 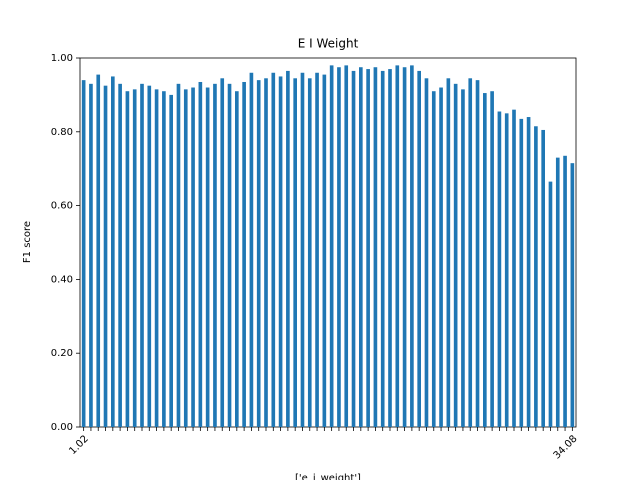 I want to click on y-tick-label: 0.00, so click(x=62, y=427).